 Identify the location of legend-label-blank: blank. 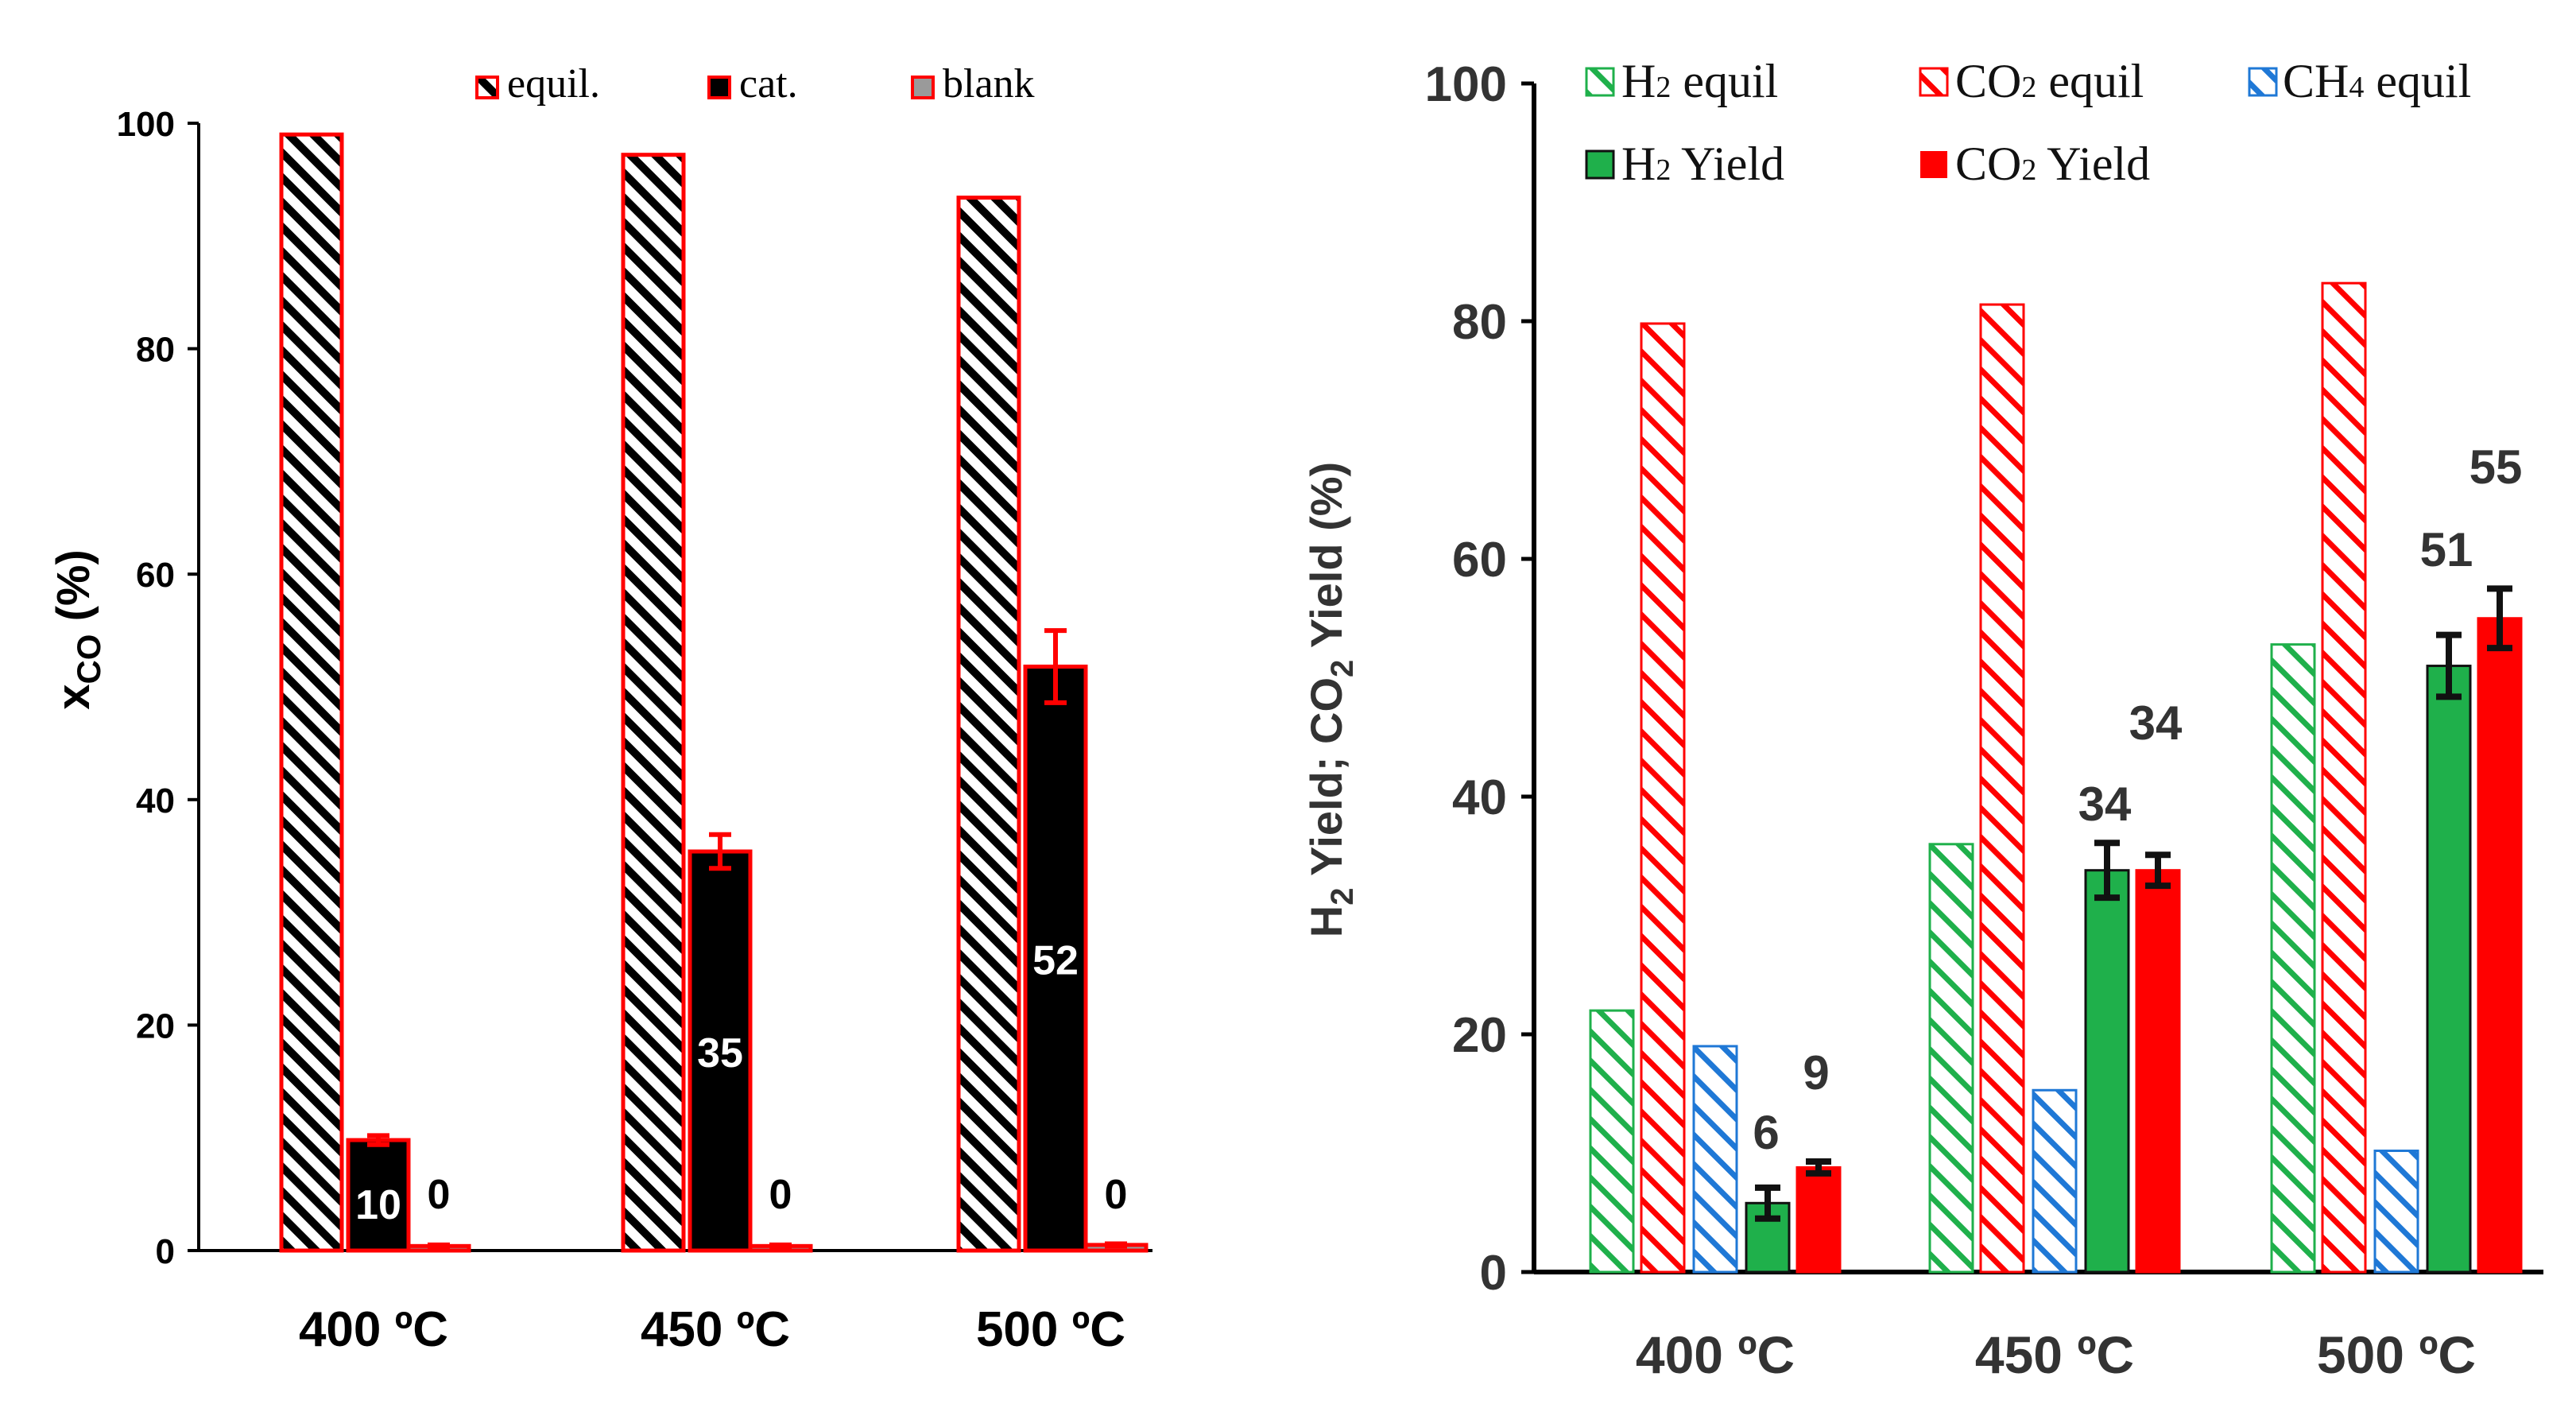
(989, 84).